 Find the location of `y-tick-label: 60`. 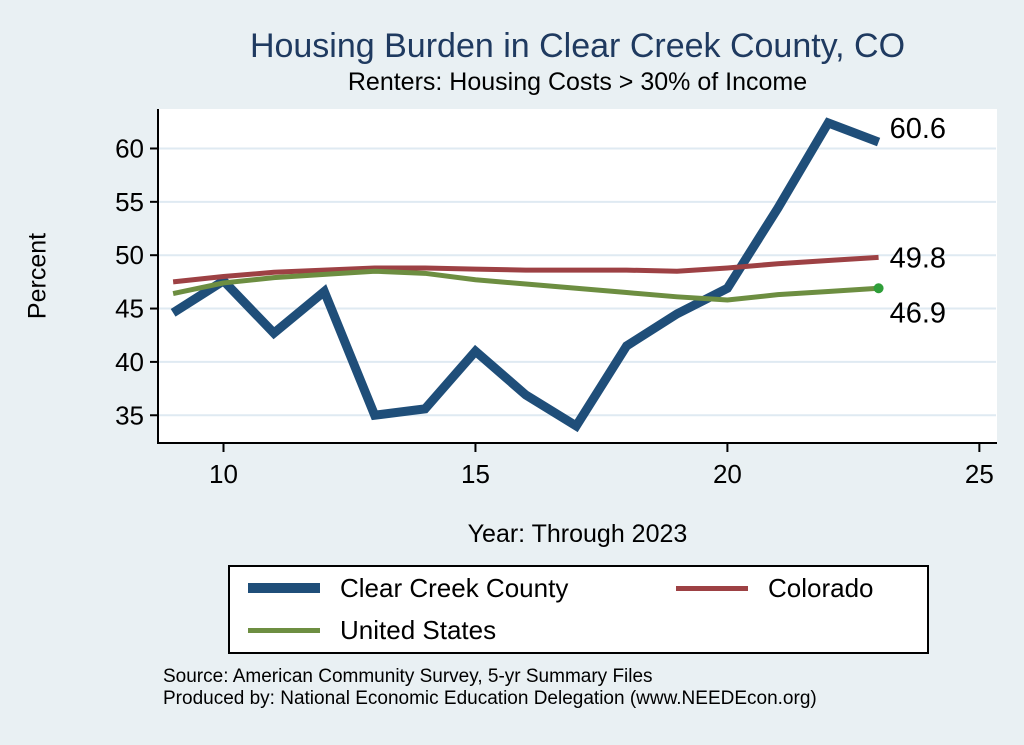

y-tick-label: 60 is located at coordinates (129, 148).